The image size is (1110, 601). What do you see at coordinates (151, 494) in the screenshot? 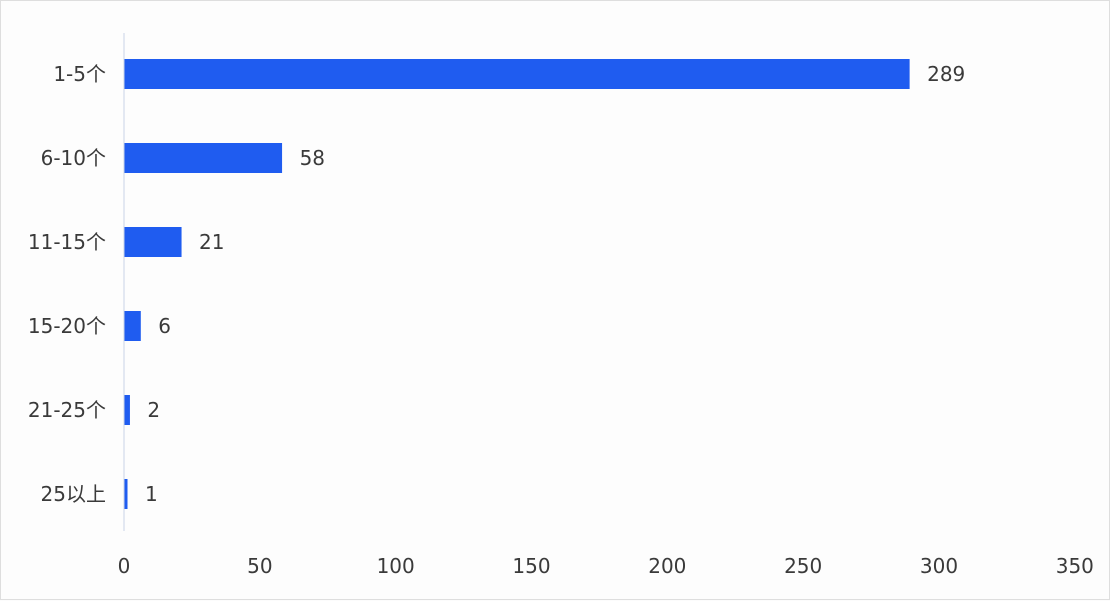
I see `value-label: 1` at bounding box center [151, 494].